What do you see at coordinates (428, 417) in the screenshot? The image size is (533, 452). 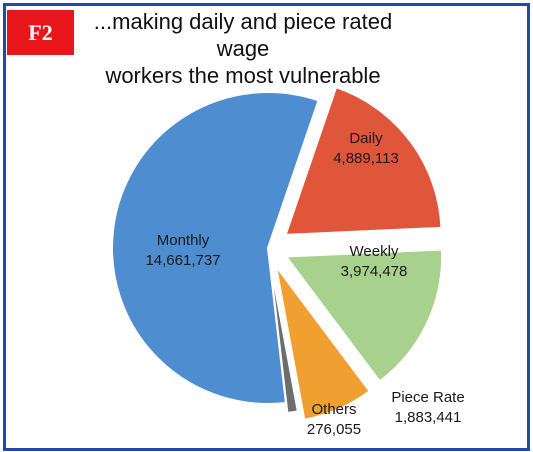 I see `slice-value-piece-rate: 1,883,441` at bounding box center [428, 417].